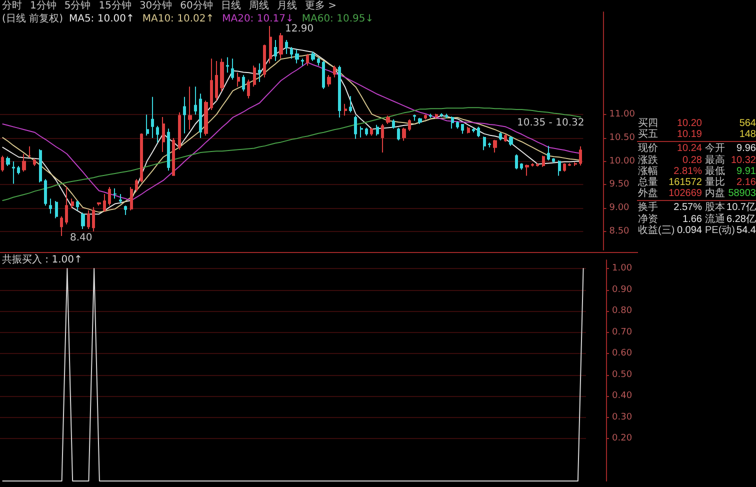  Describe the element at coordinates (550, 123) in the screenshot. I see `annotation: 10.35 - 10.32` at that location.